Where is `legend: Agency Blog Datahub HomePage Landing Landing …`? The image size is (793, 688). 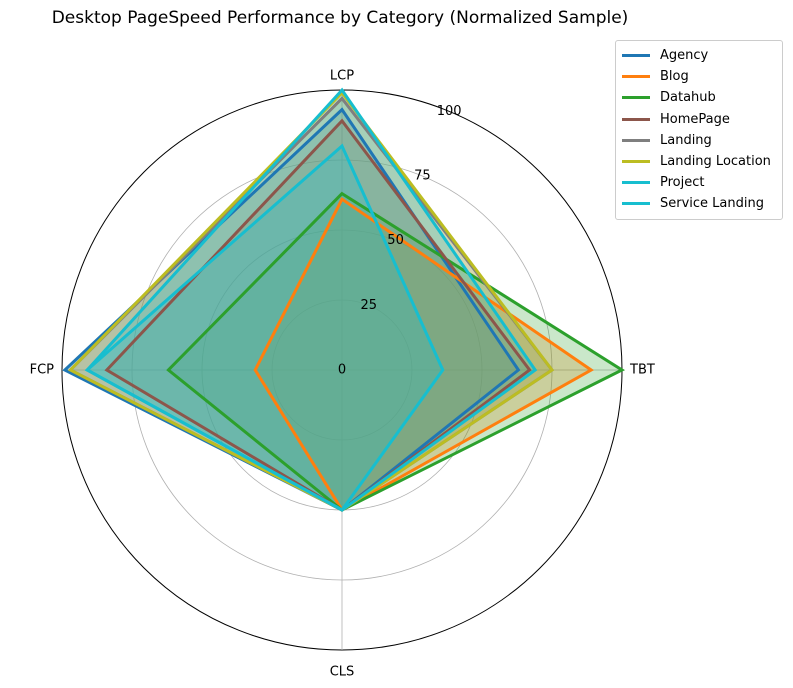 legend: Agency Blog Datahub HomePage Landing Landing … is located at coordinates (699, 130).